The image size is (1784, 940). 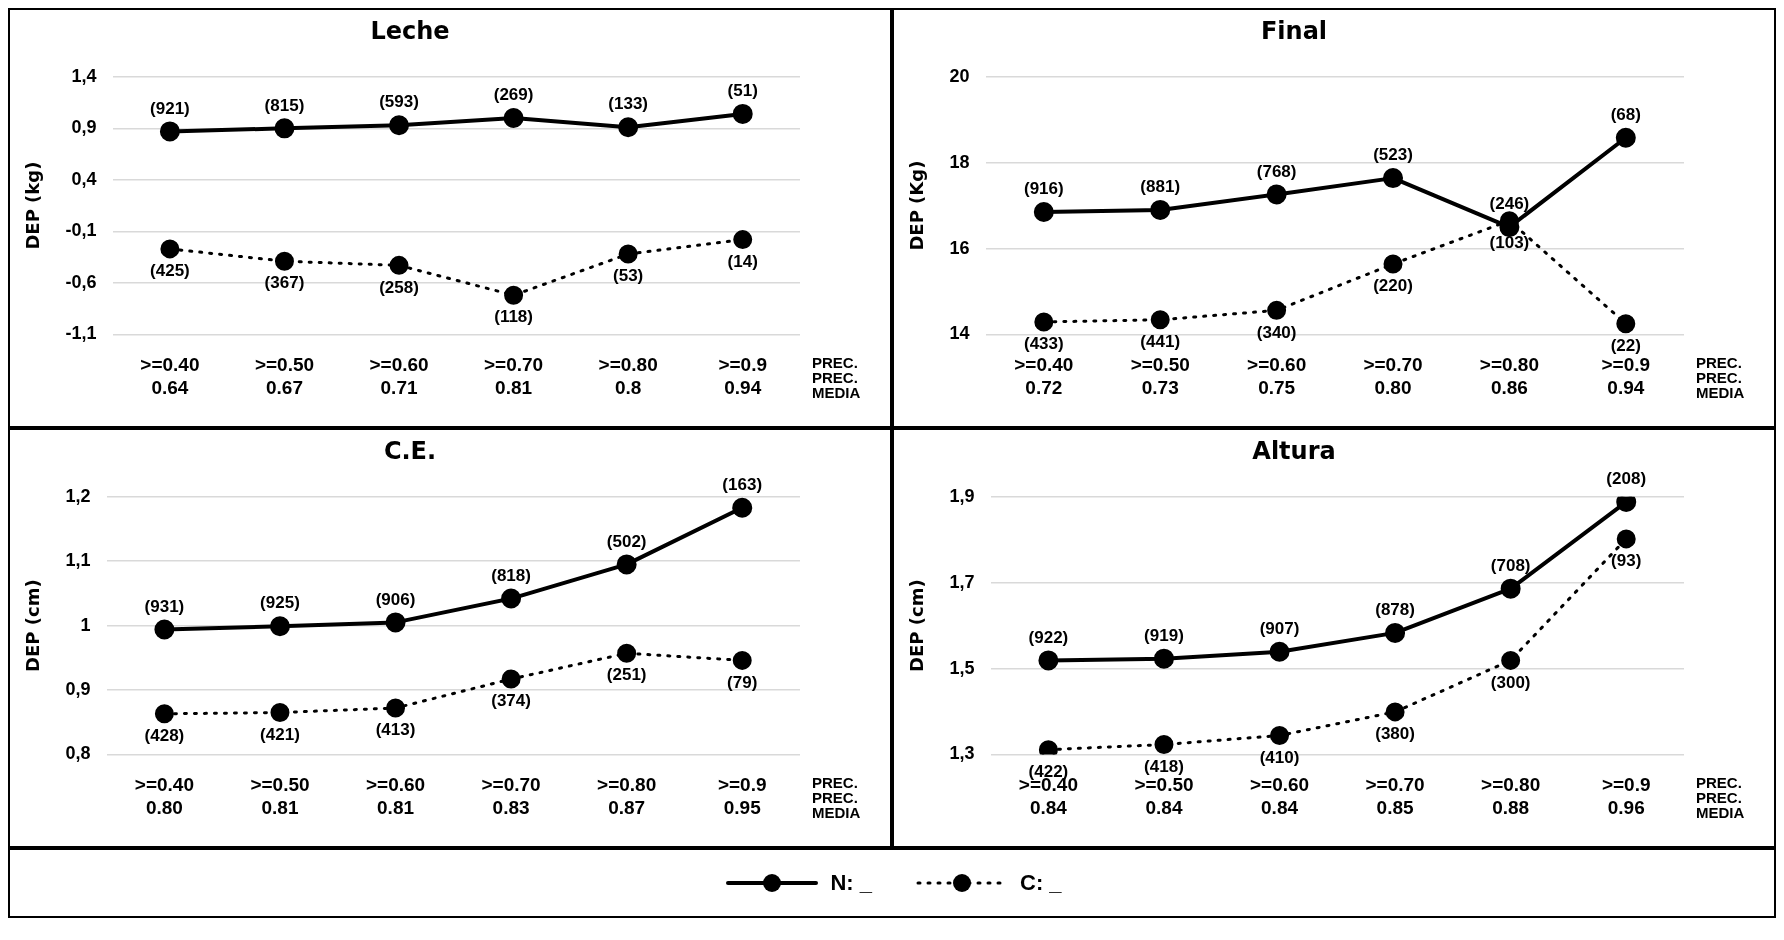 I want to click on annotation: (340), so click(x=1276, y=332).